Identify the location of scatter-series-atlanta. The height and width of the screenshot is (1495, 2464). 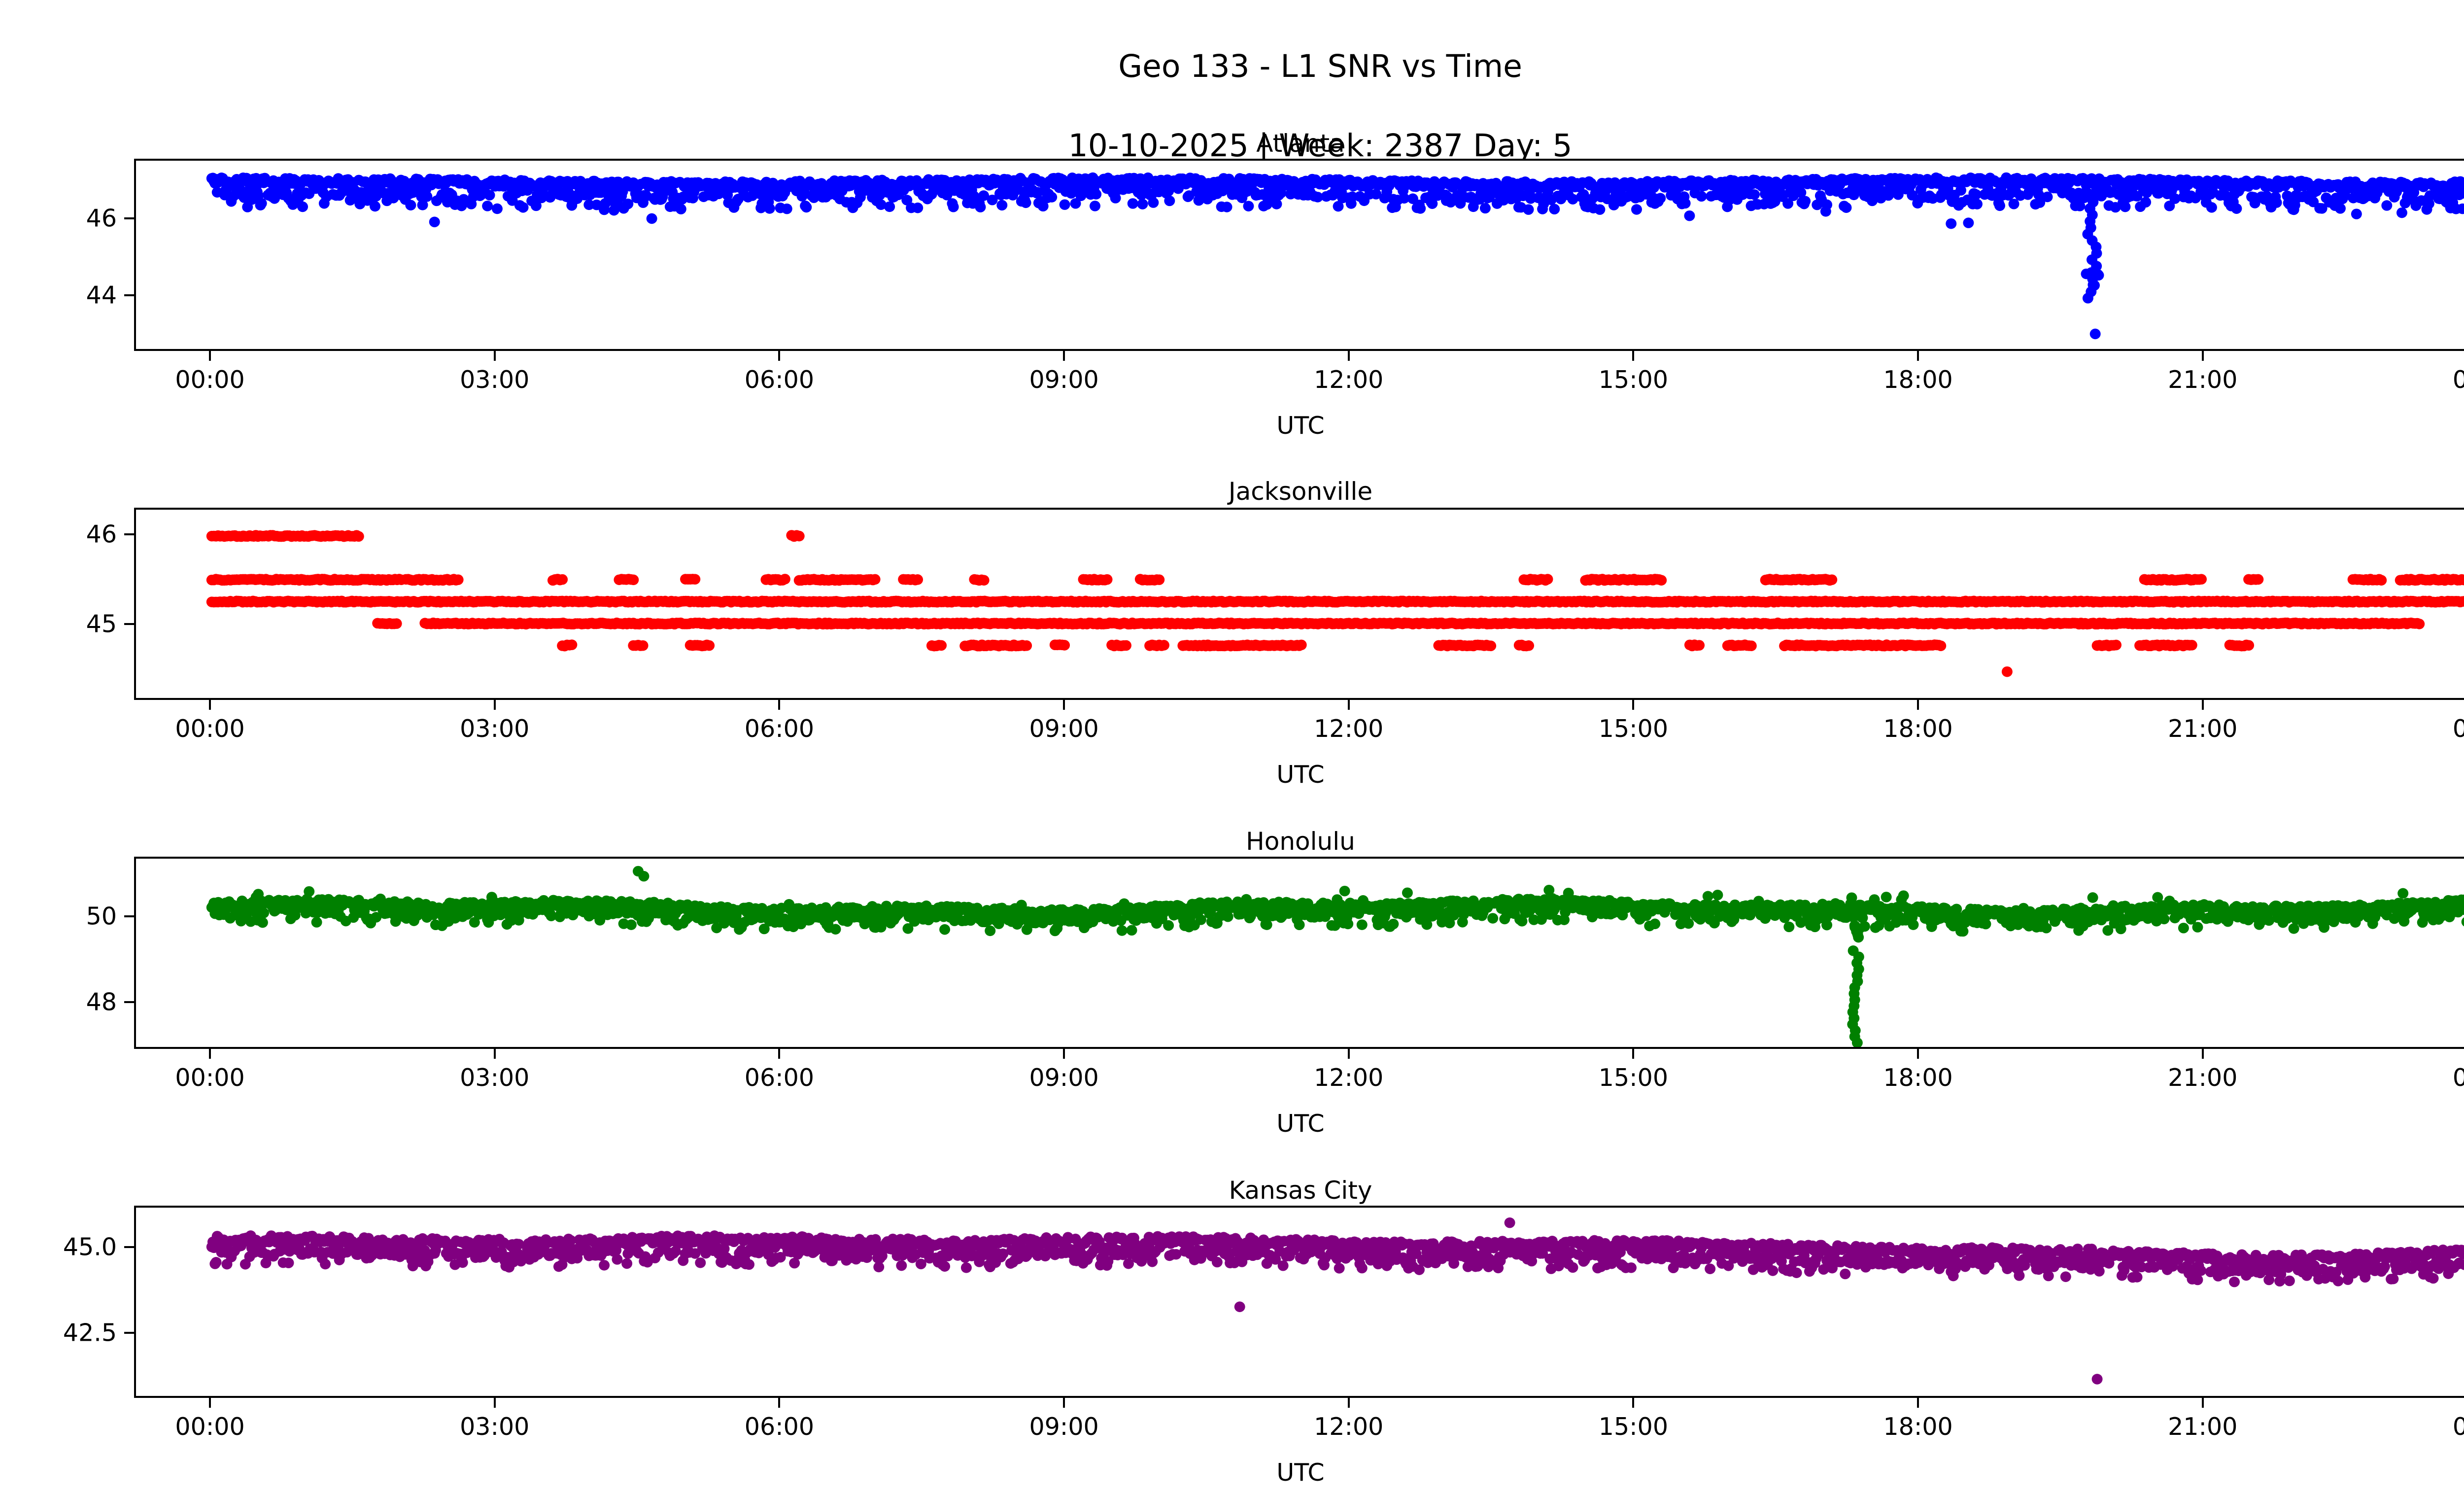
(1335, 256).